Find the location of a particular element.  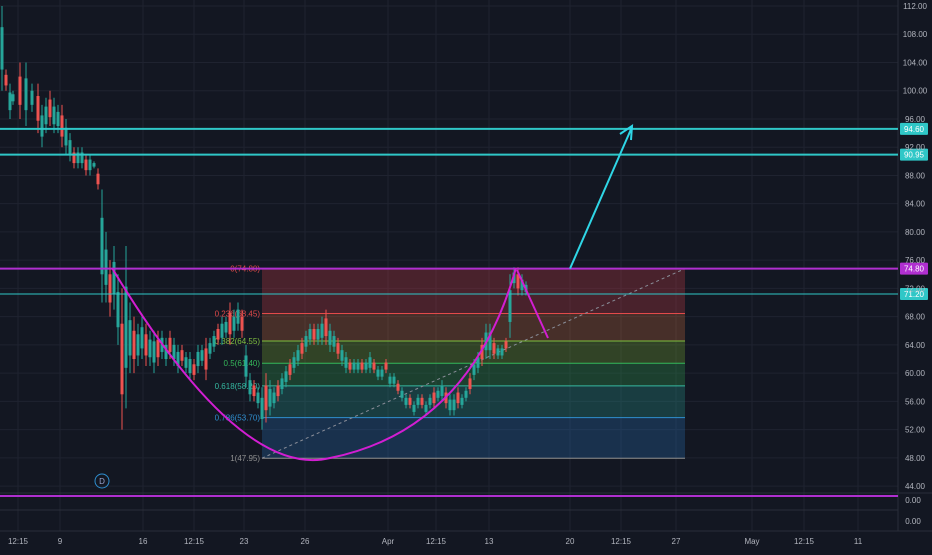

price-tick-label: 76.00 is located at coordinates (915, 260).